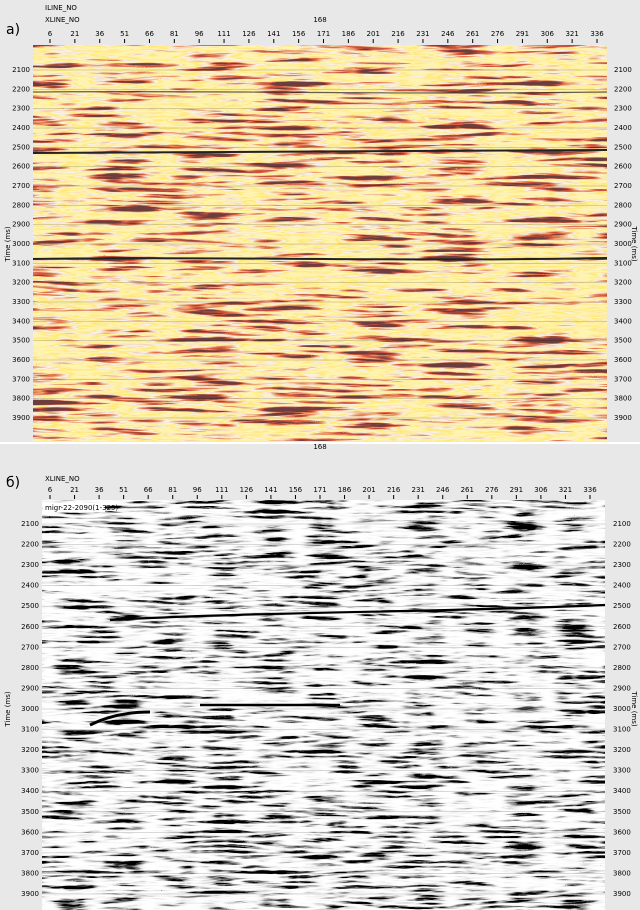  I want to click on x-tick-label: 186, so click(345, 490).